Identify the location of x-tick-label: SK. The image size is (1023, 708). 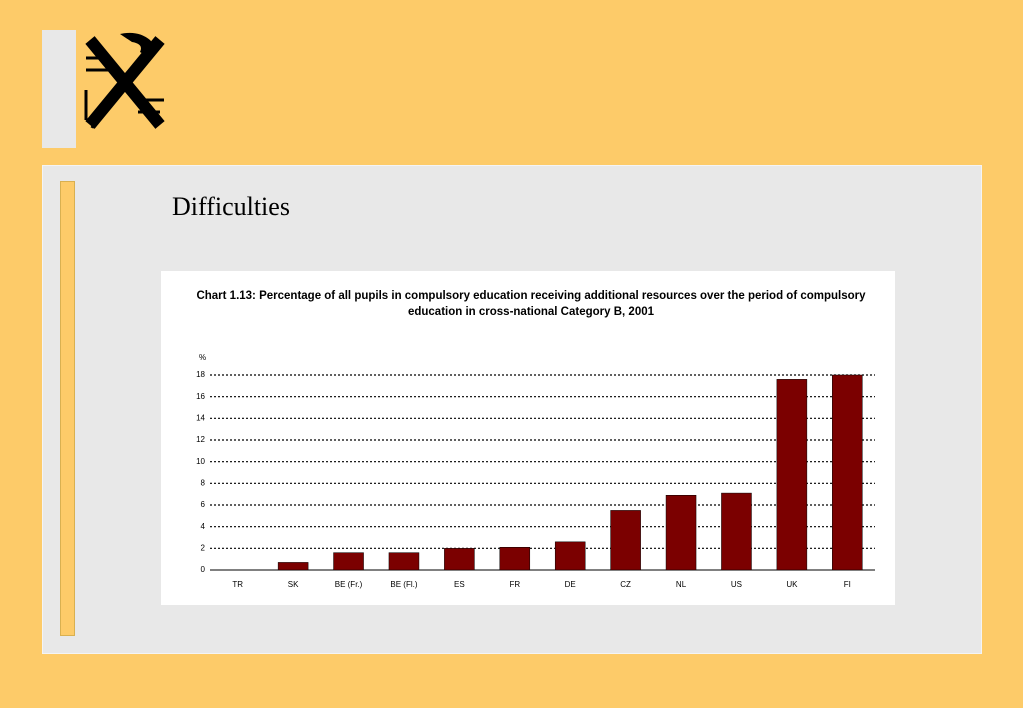
(293, 584).